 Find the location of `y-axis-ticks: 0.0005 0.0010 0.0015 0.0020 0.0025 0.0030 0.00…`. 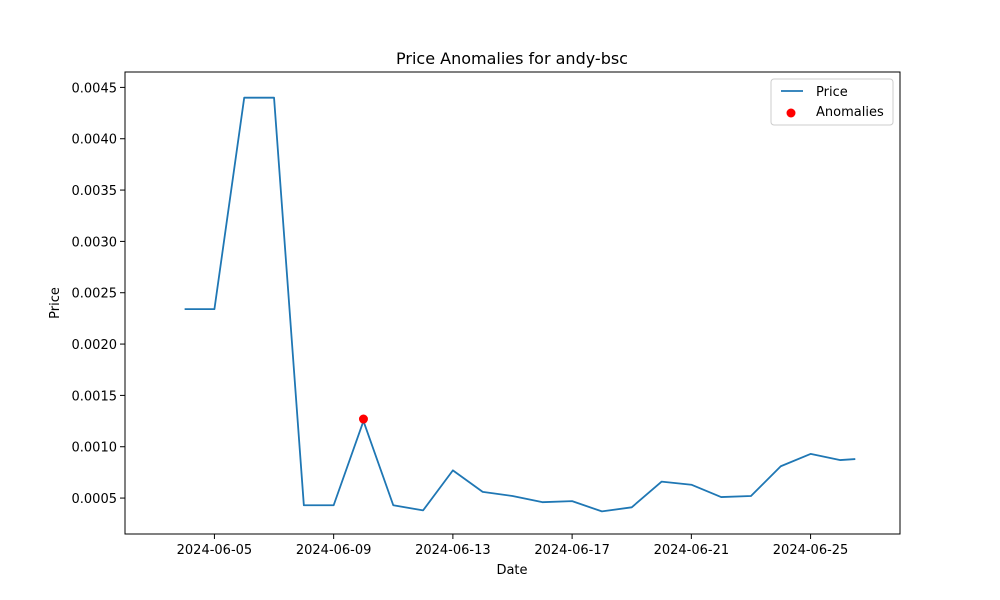

y-axis-ticks: 0.0005 0.0010 0.0015 0.0020 0.0025 0.0030 0.00… is located at coordinates (98, 294).